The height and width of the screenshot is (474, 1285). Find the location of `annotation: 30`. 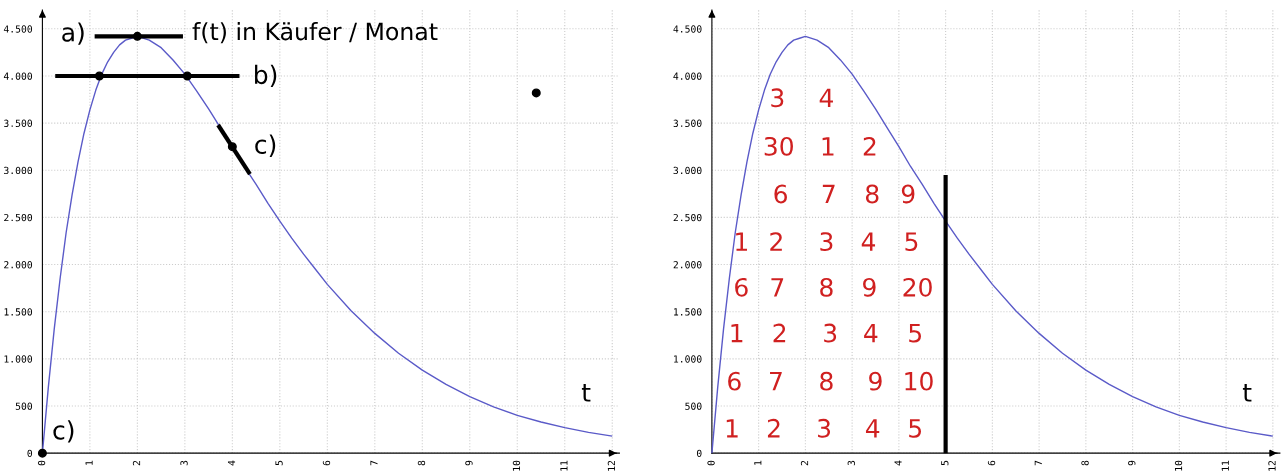

annotation: 30 is located at coordinates (778, 146).